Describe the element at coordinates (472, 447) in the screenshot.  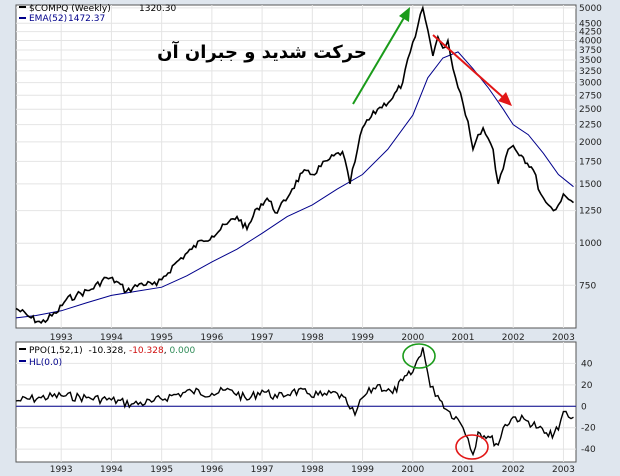
I see `trough-circle` at that location.